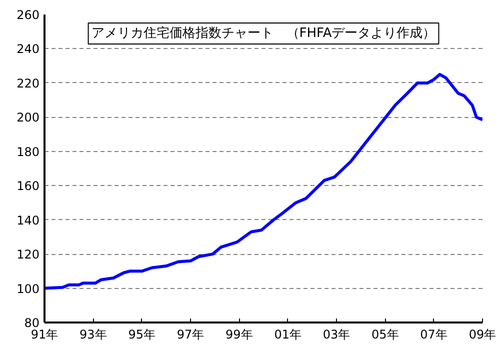 Image resolution: width=504 pixels, height=344 pixels. I want to click on y-tick-label: 180, so click(28, 151).